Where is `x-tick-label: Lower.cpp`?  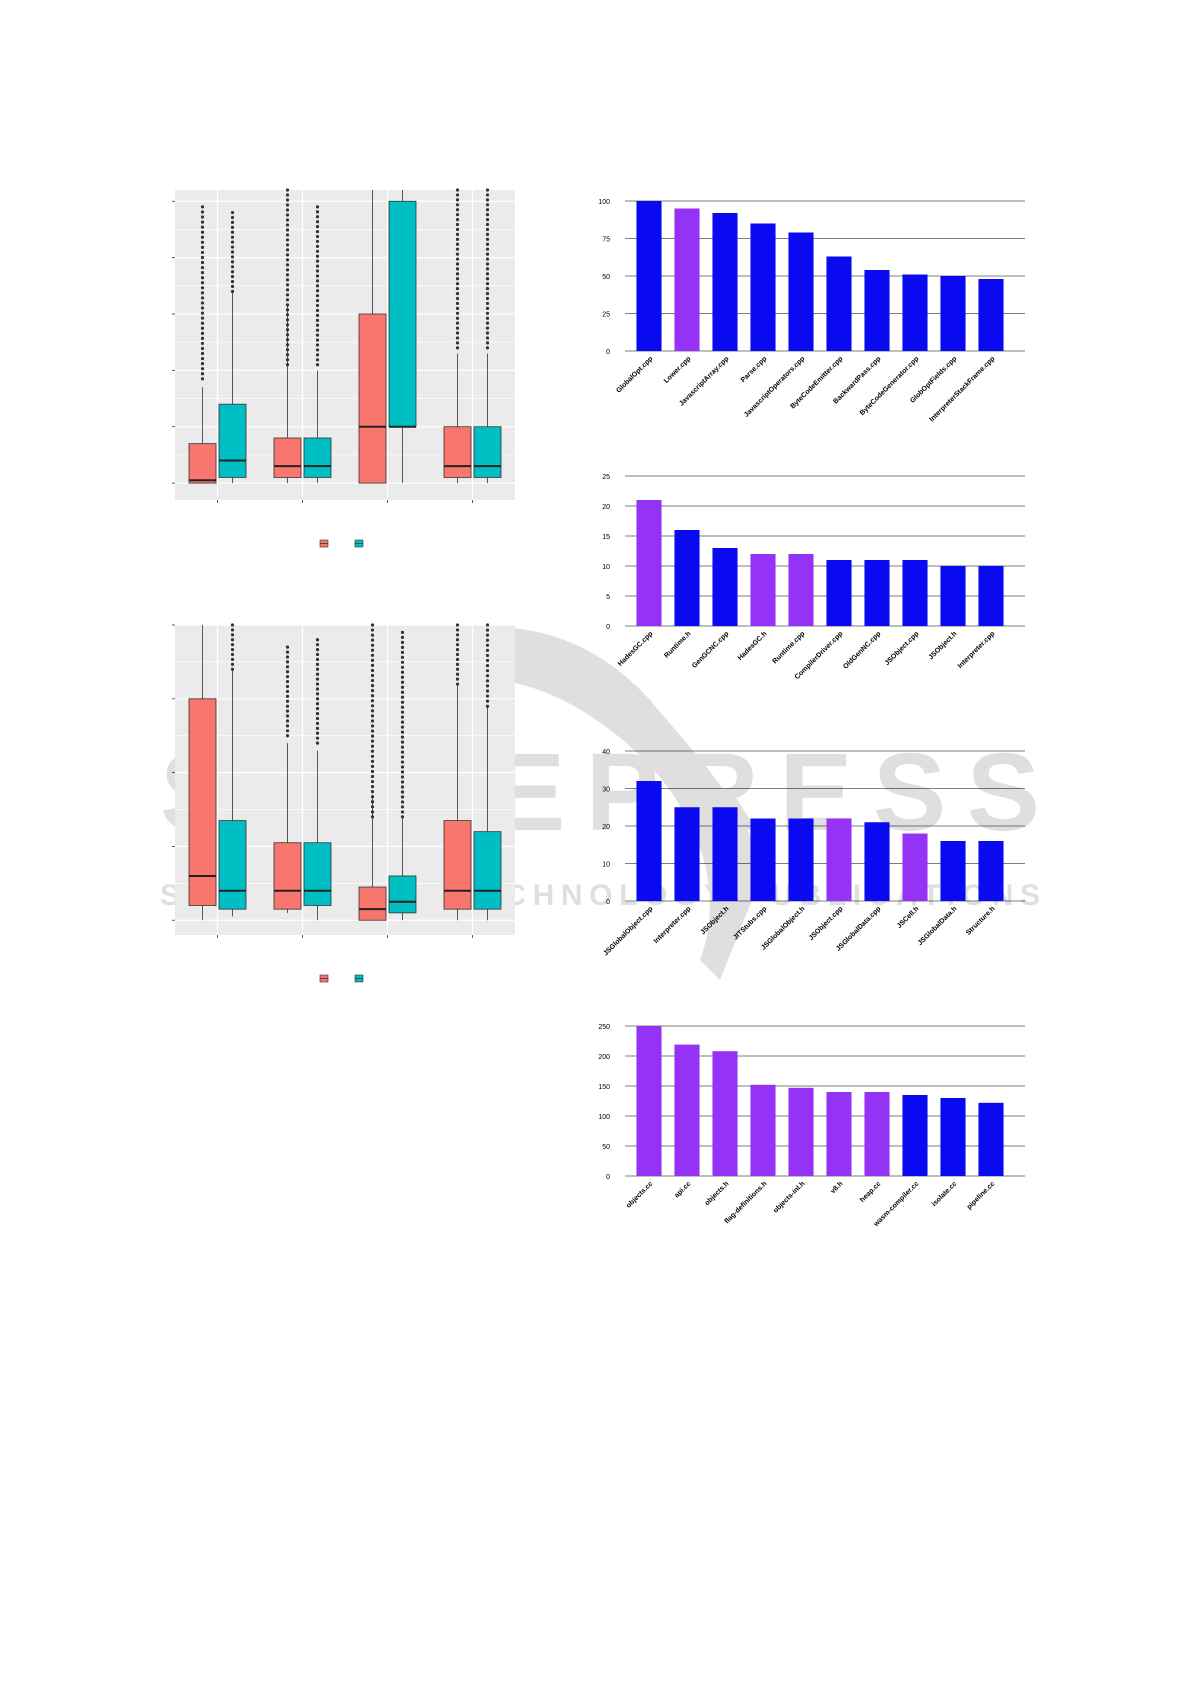
x-tick-label: Lower.cpp is located at coordinates (677, 369).